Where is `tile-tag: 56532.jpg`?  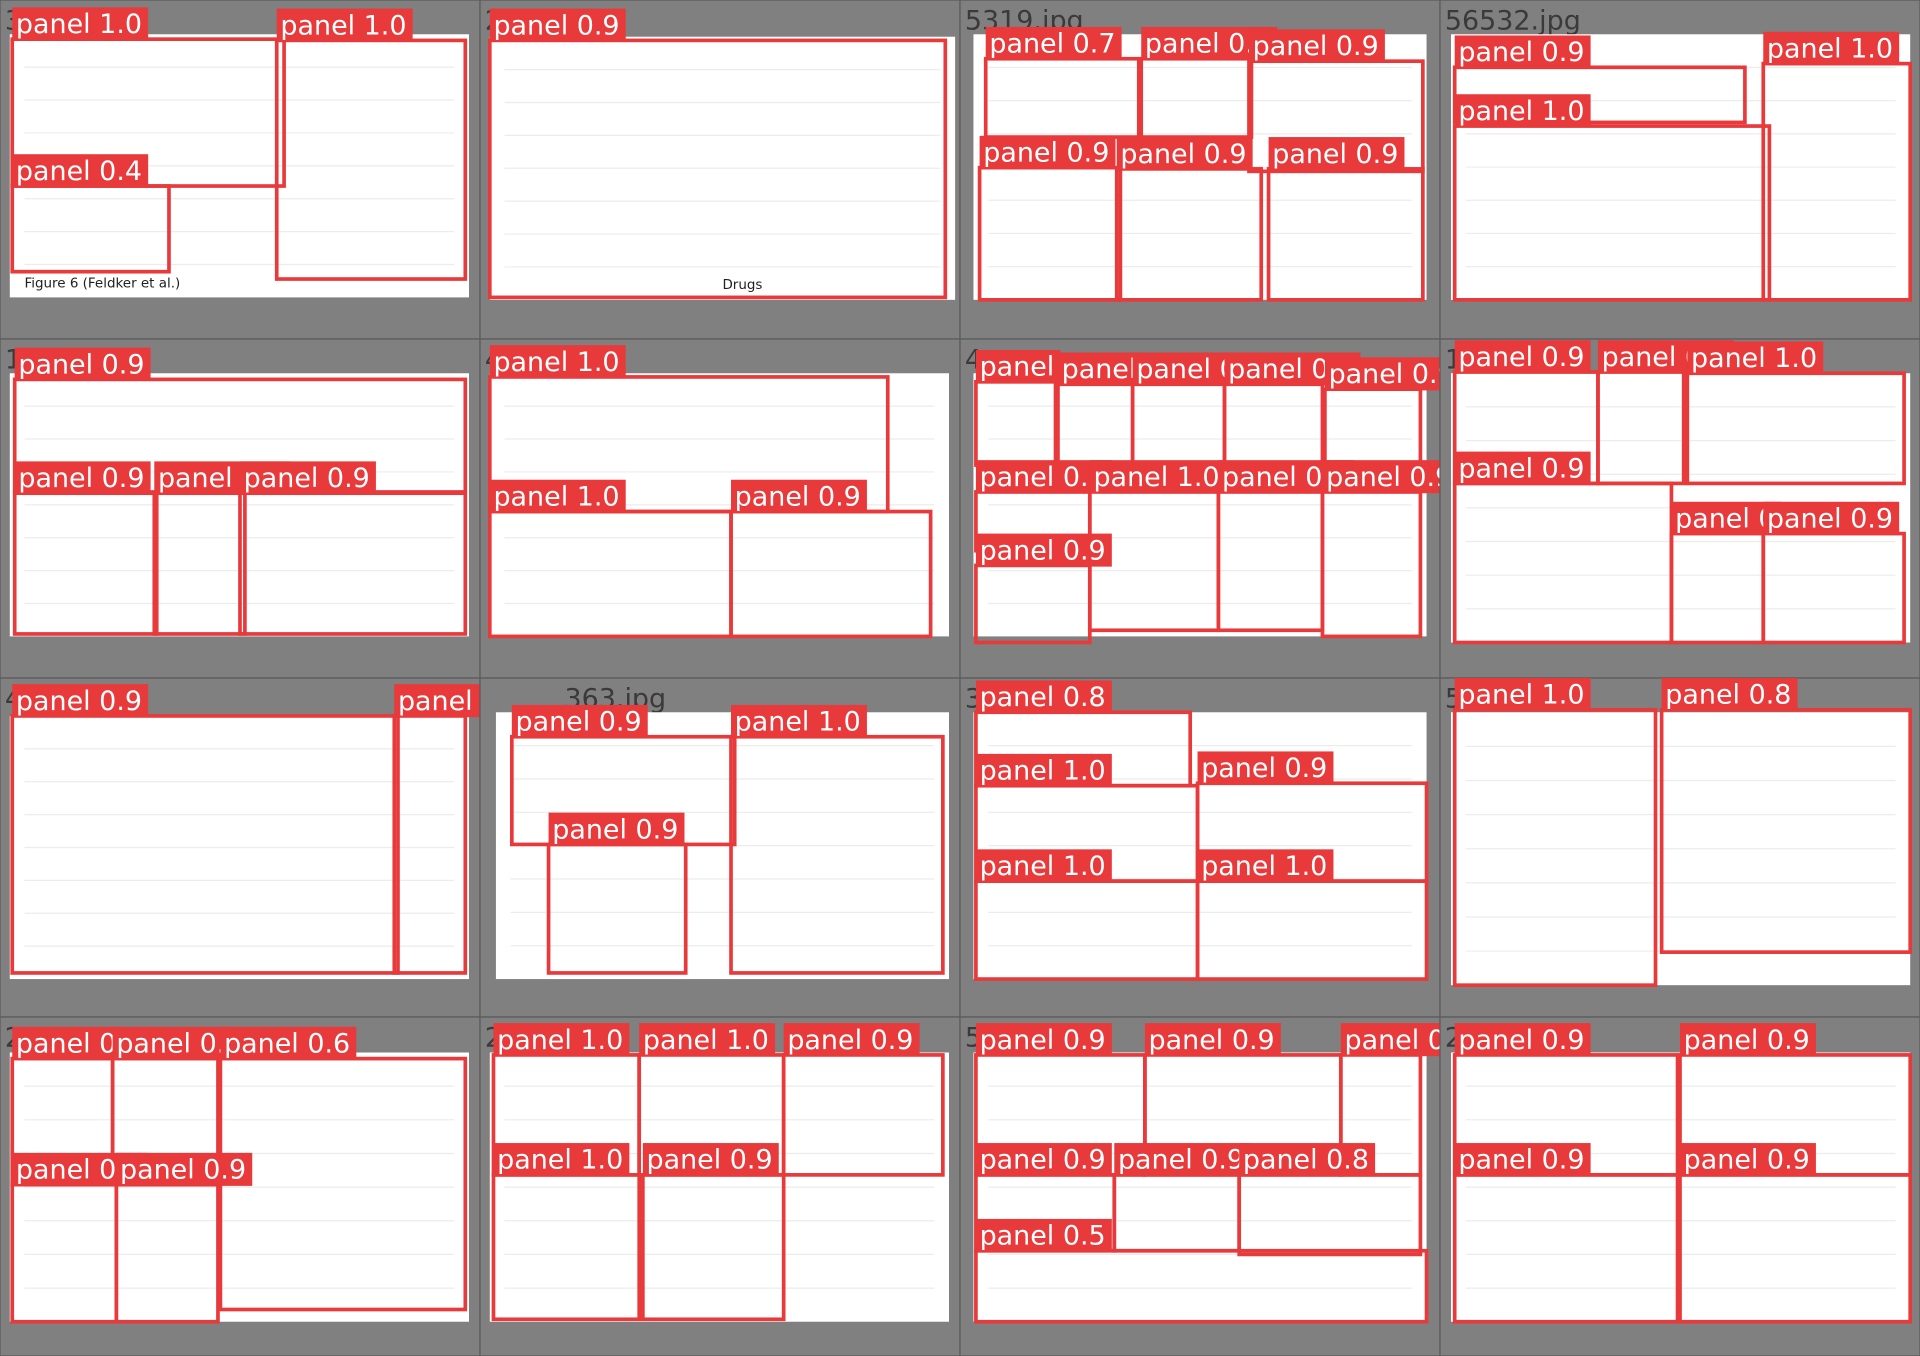
tile-tag: 56532.jpg is located at coordinates (1513, 20).